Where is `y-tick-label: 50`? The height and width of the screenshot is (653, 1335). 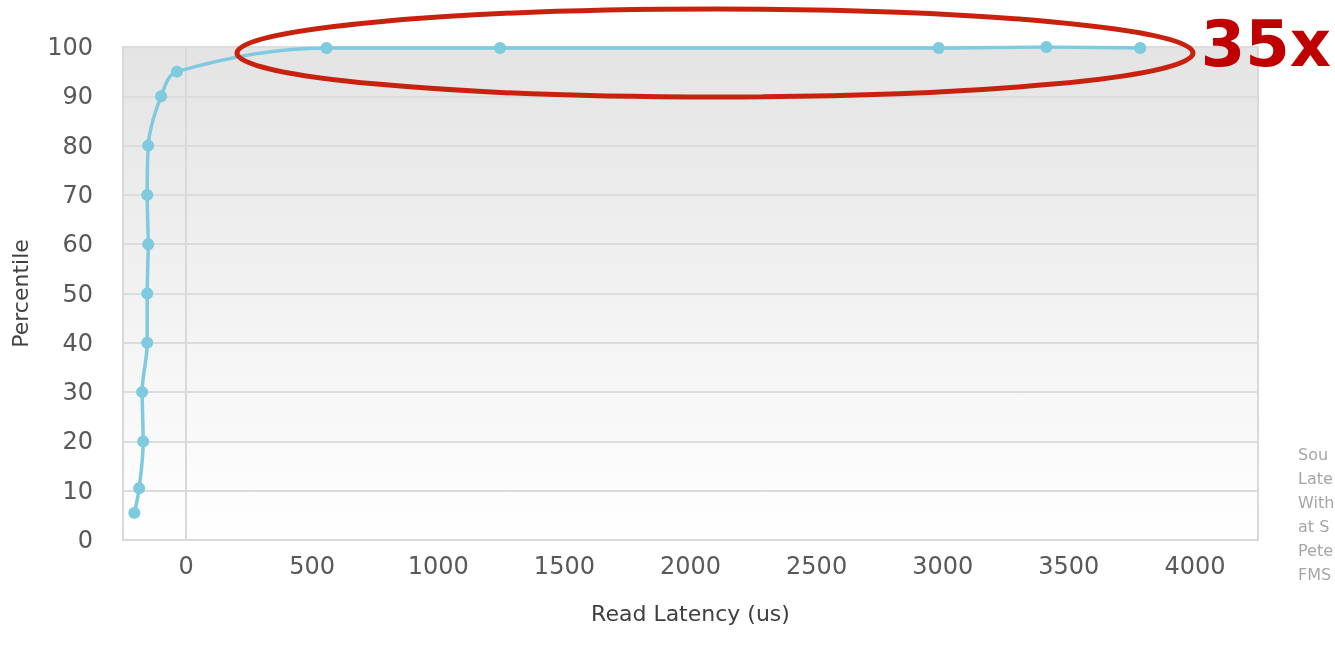 y-tick-label: 50 is located at coordinates (77, 293).